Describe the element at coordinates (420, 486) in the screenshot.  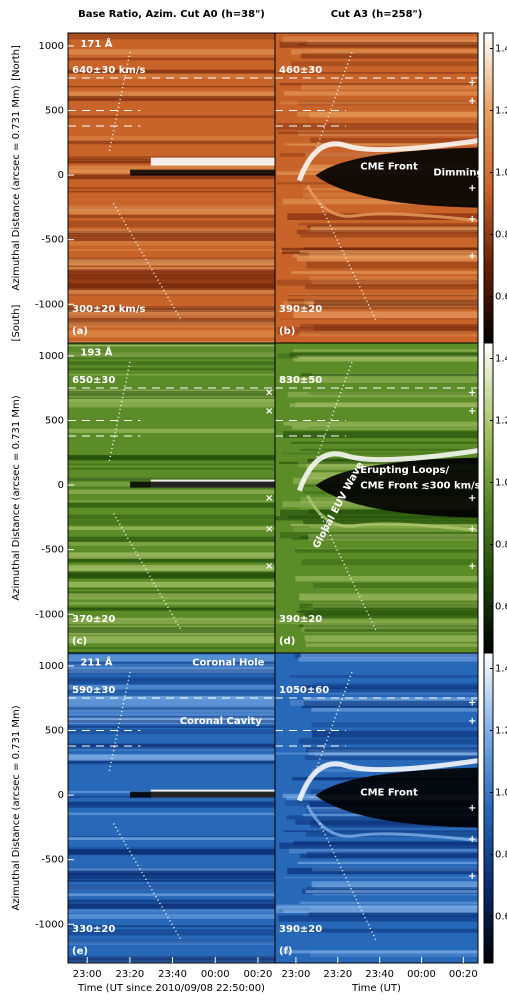
I see `annotation: CME Front ≲300 km/s` at that location.